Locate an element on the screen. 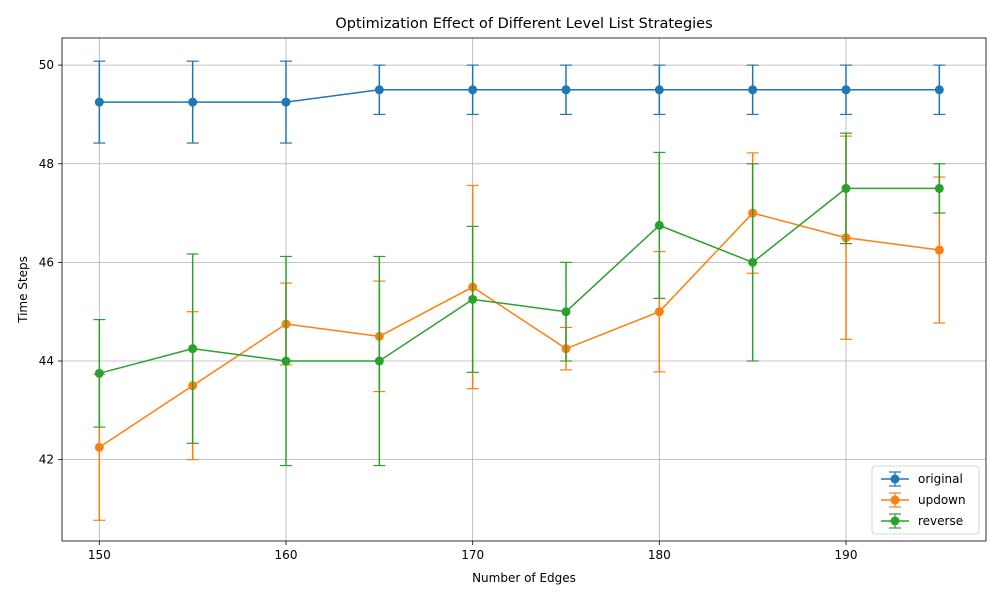  legend-label-updown: updown is located at coordinates (942, 500).